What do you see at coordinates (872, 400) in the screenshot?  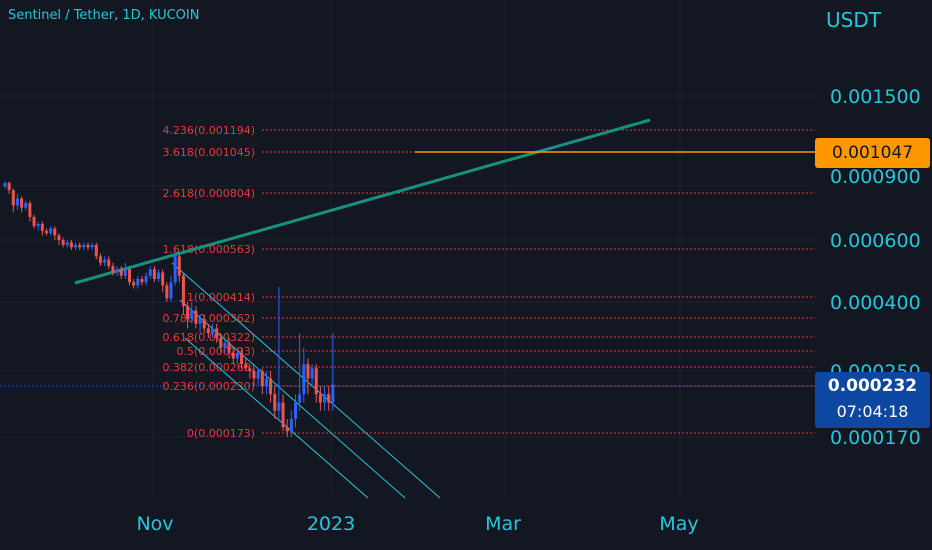 I see `current-price-tag: 0.000232 07:04:18` at bounding box center [872, 400].